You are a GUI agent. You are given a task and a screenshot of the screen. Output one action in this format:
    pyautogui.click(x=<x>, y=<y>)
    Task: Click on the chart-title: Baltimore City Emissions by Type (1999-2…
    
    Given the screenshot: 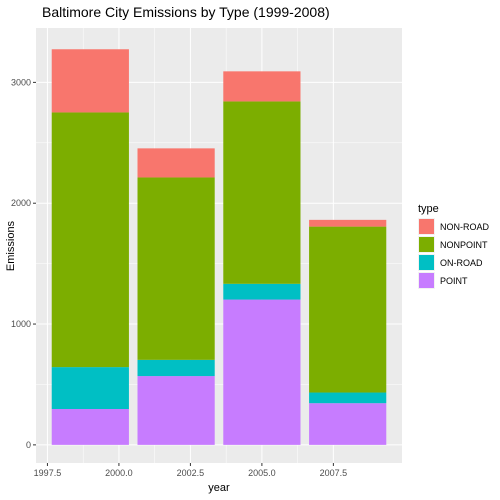 What is the action you would take?
    pyautogui.click(x=186, y=12)
    